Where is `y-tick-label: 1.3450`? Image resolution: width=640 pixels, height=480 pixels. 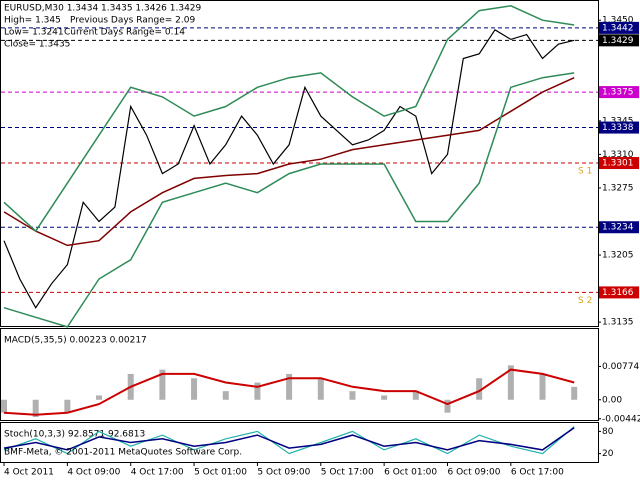 y-tick-label: 1.3450 is located at coordinates (618, 21).